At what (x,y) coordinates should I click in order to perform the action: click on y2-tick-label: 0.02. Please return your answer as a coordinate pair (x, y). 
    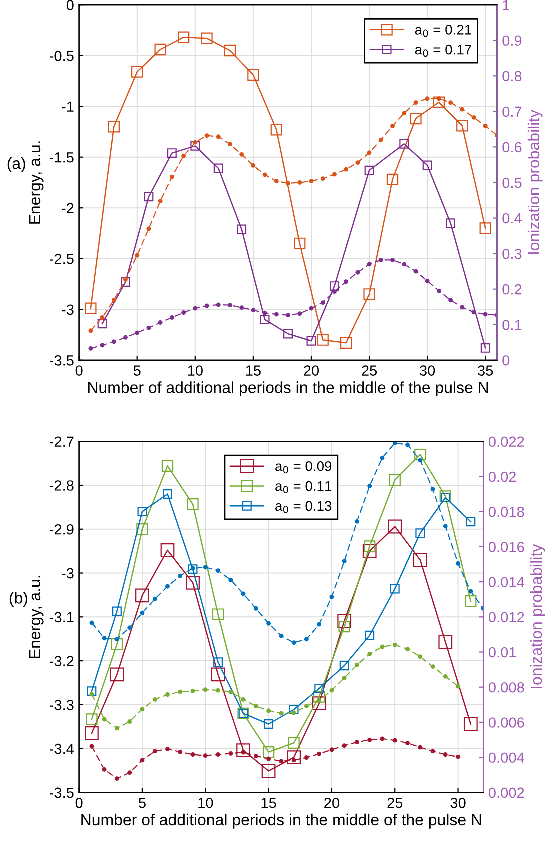
    Looking at the image, I should click on (502, 477).